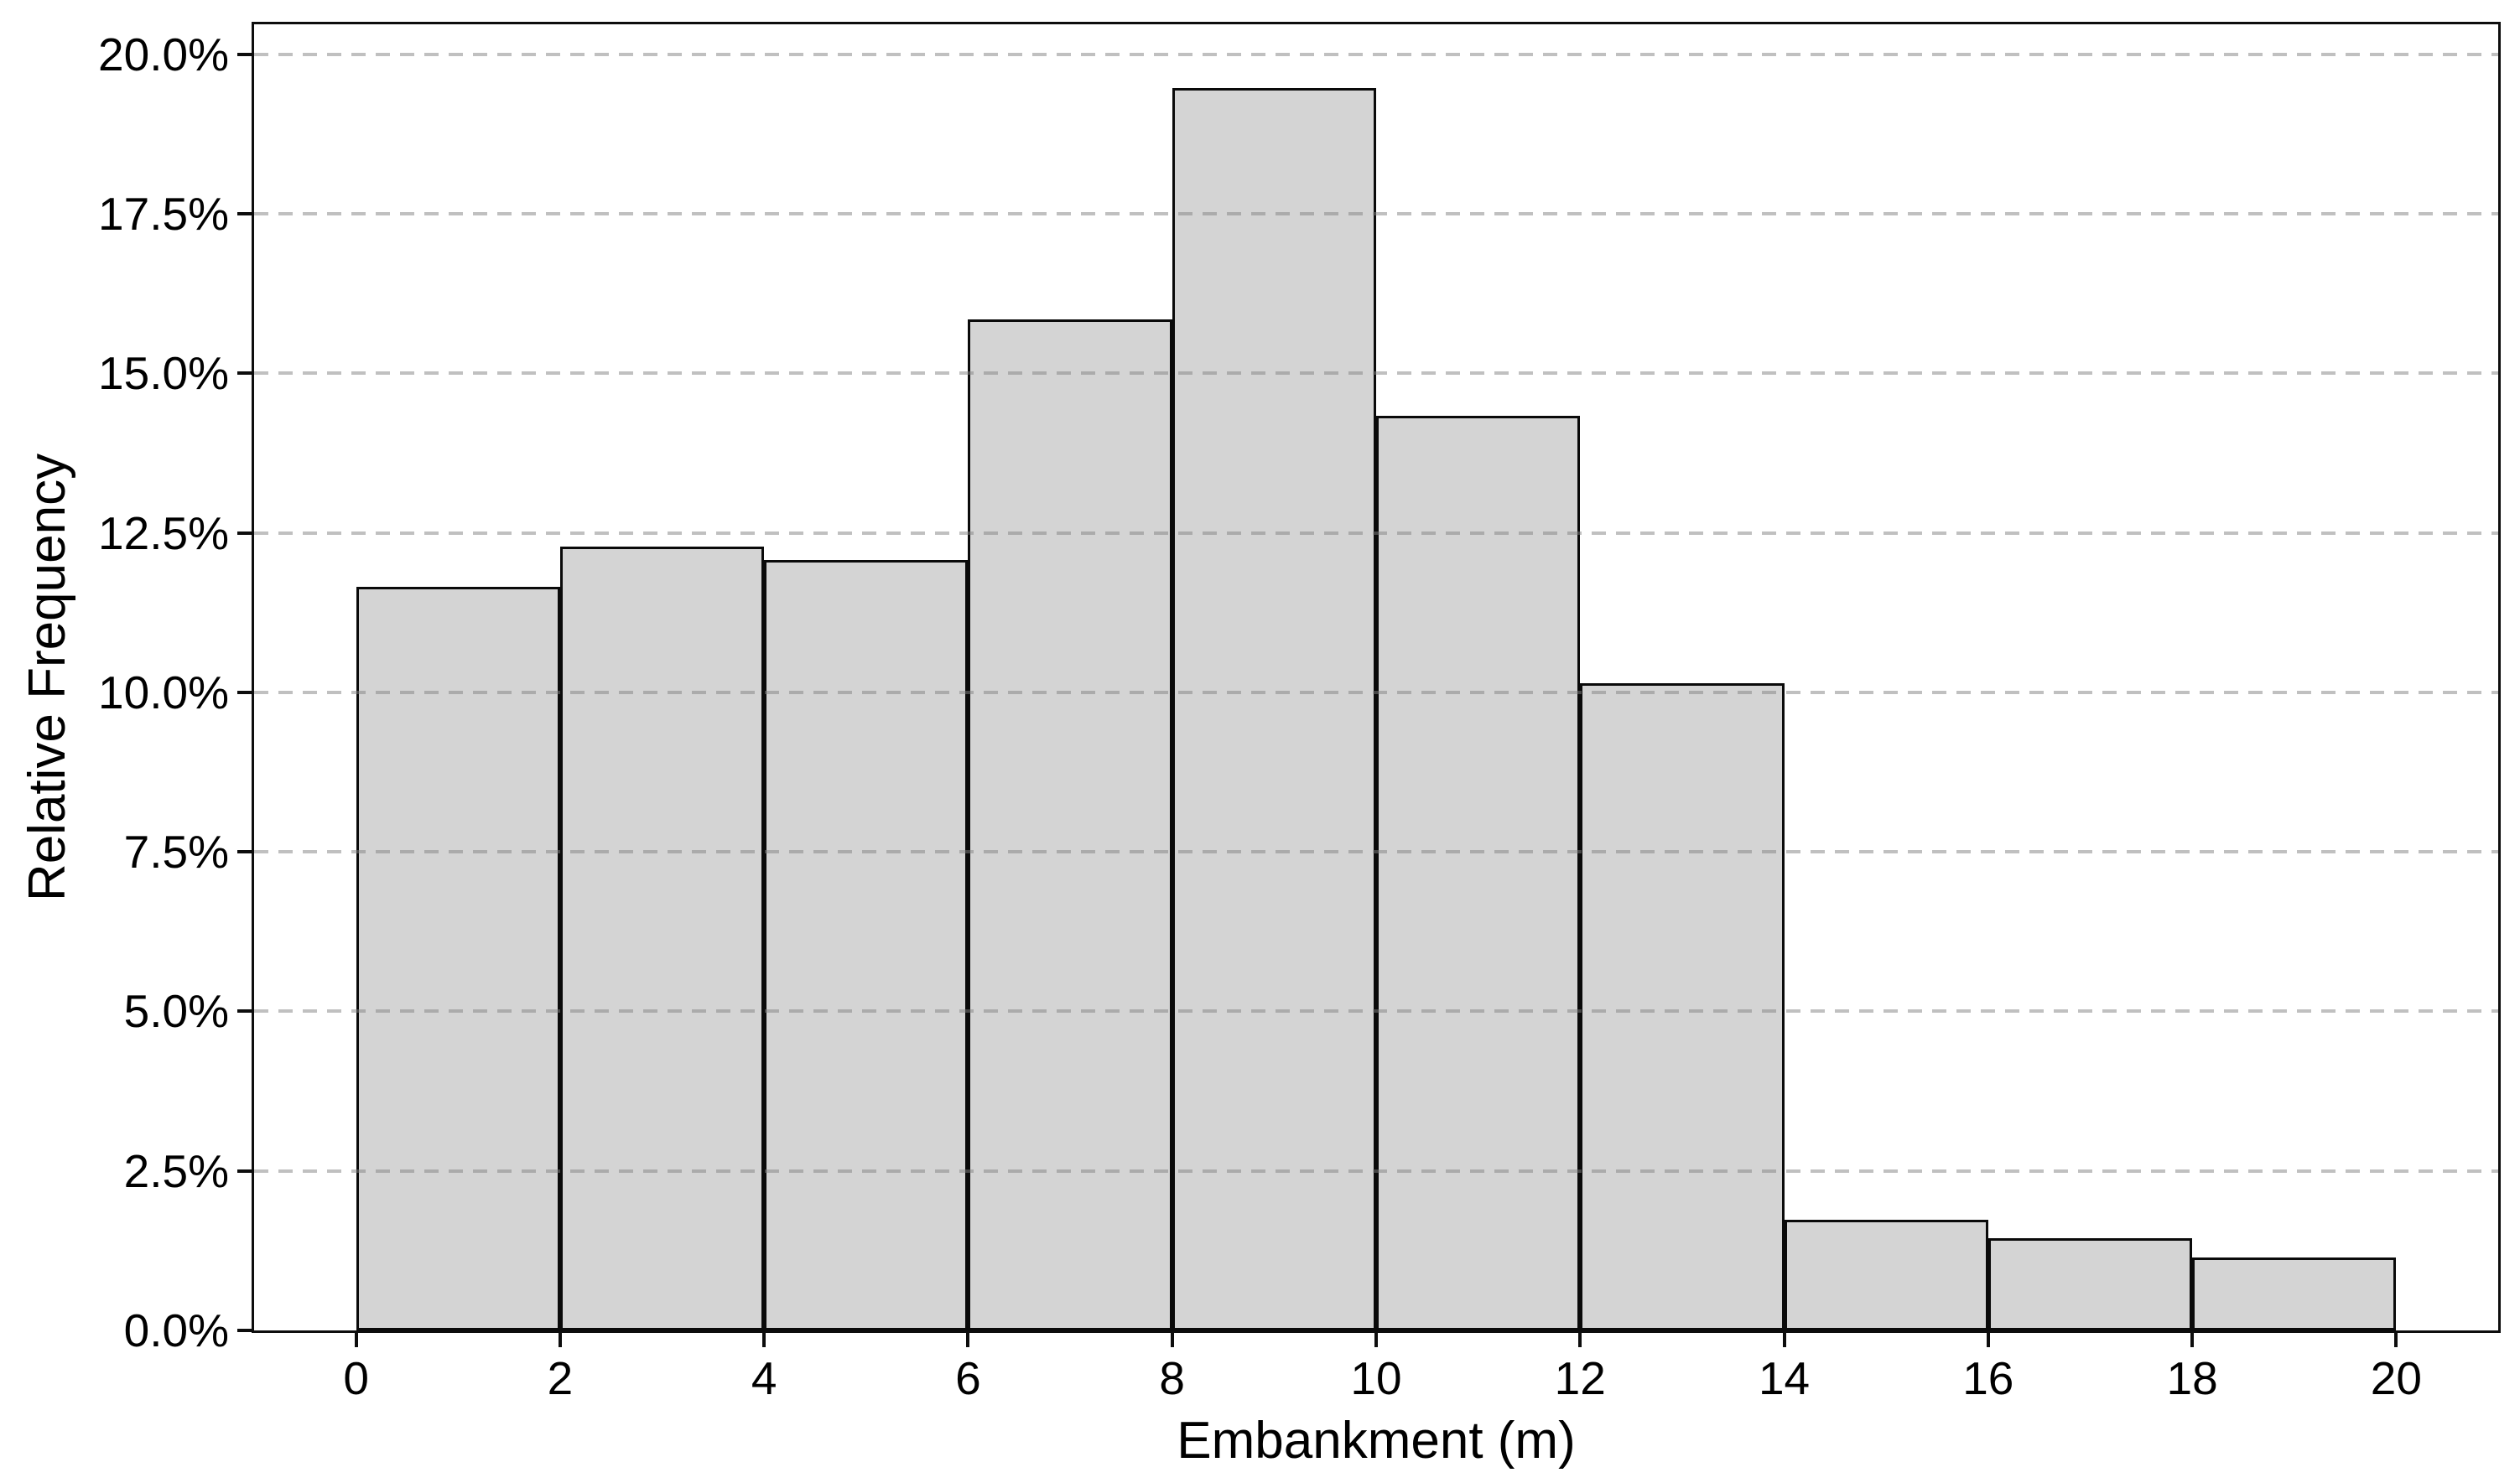 This screenshot has height=1483, width=2520. Describe the element at coordinates (1784, 1378) in the screenshot. I see `x-tick-label: 14` at that location.